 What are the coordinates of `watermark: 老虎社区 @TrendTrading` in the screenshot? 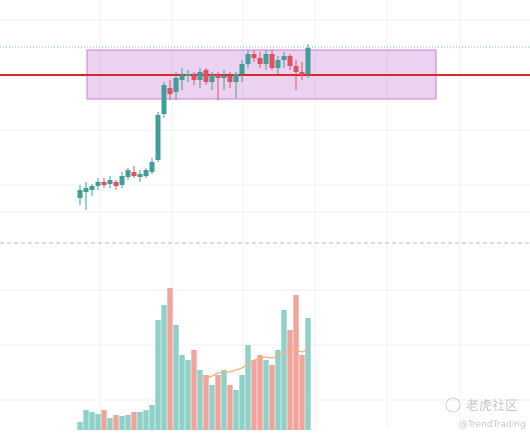 It's located at (485, 413).